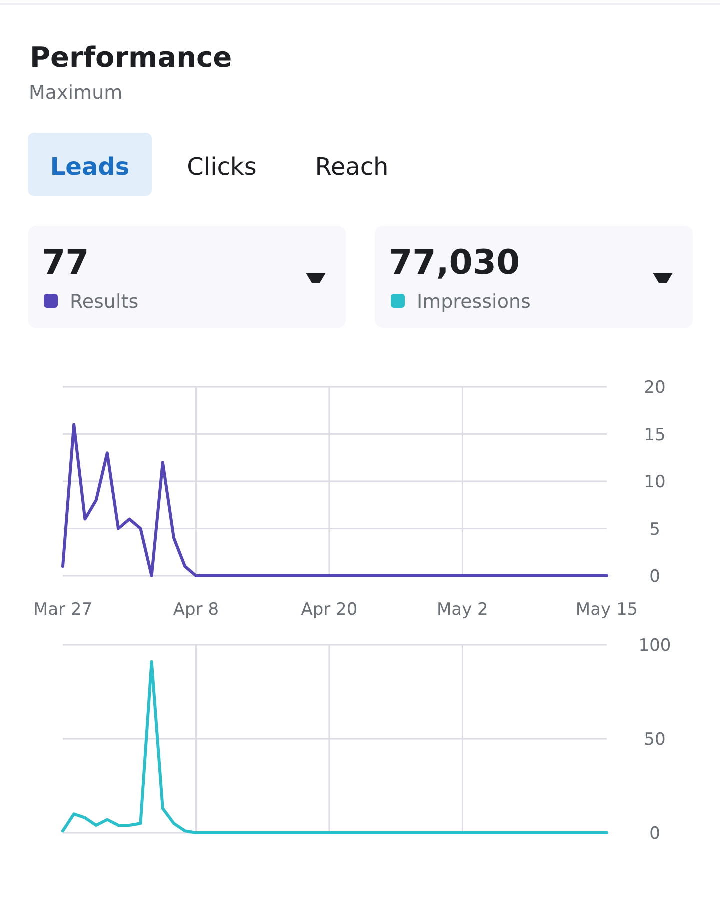 This screenshot has height=898, width=720. Describe the element at coordinates (352, 167) in the screenshot. I see `text: Reach` at that location.